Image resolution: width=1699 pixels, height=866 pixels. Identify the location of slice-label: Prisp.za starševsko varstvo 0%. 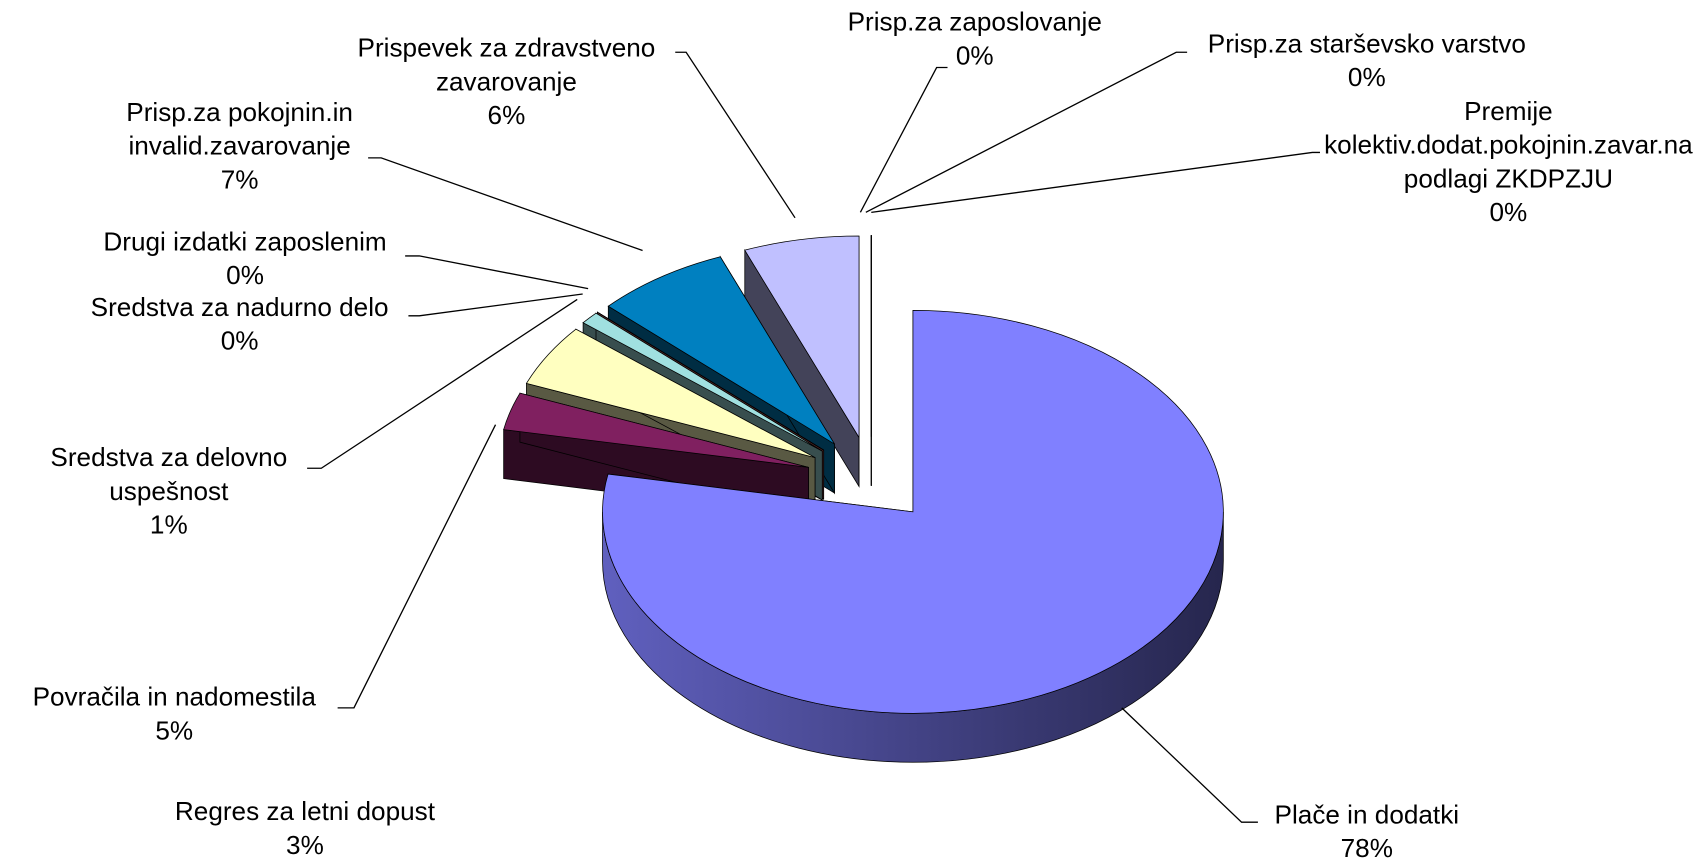
(1367, 61).